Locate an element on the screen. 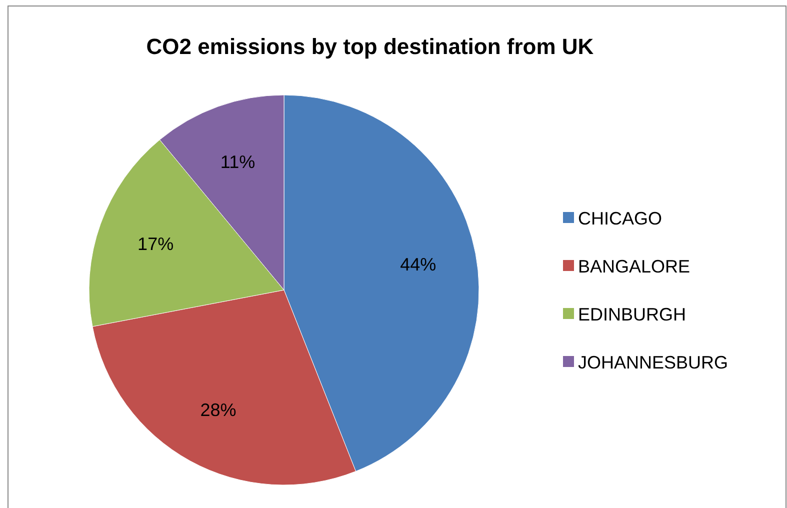 This screenshot has width=787, height=508. data-label: 28% is located at coordinates (218, 410).